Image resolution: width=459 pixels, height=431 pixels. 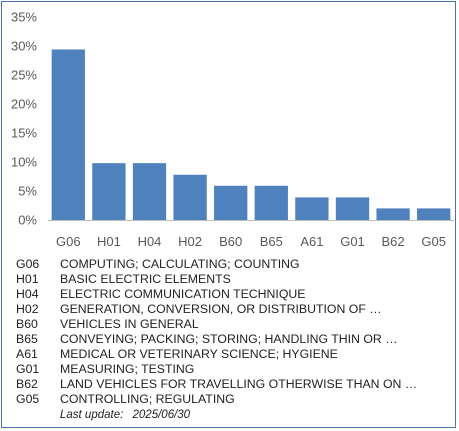 What do you see at coordinates (127, 369) in the screenshot?
I see `legend-description: MEASURING; TESTING` at bounding box center [127, 369].